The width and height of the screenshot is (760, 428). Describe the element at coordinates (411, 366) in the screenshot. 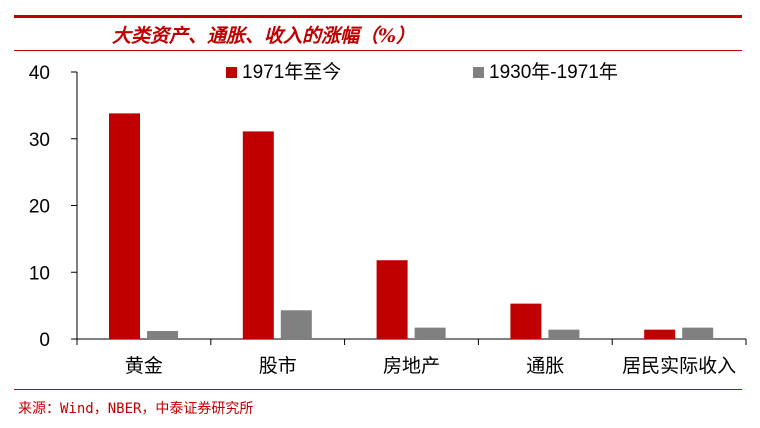

I see `x-category-label: 房地产` at that location.